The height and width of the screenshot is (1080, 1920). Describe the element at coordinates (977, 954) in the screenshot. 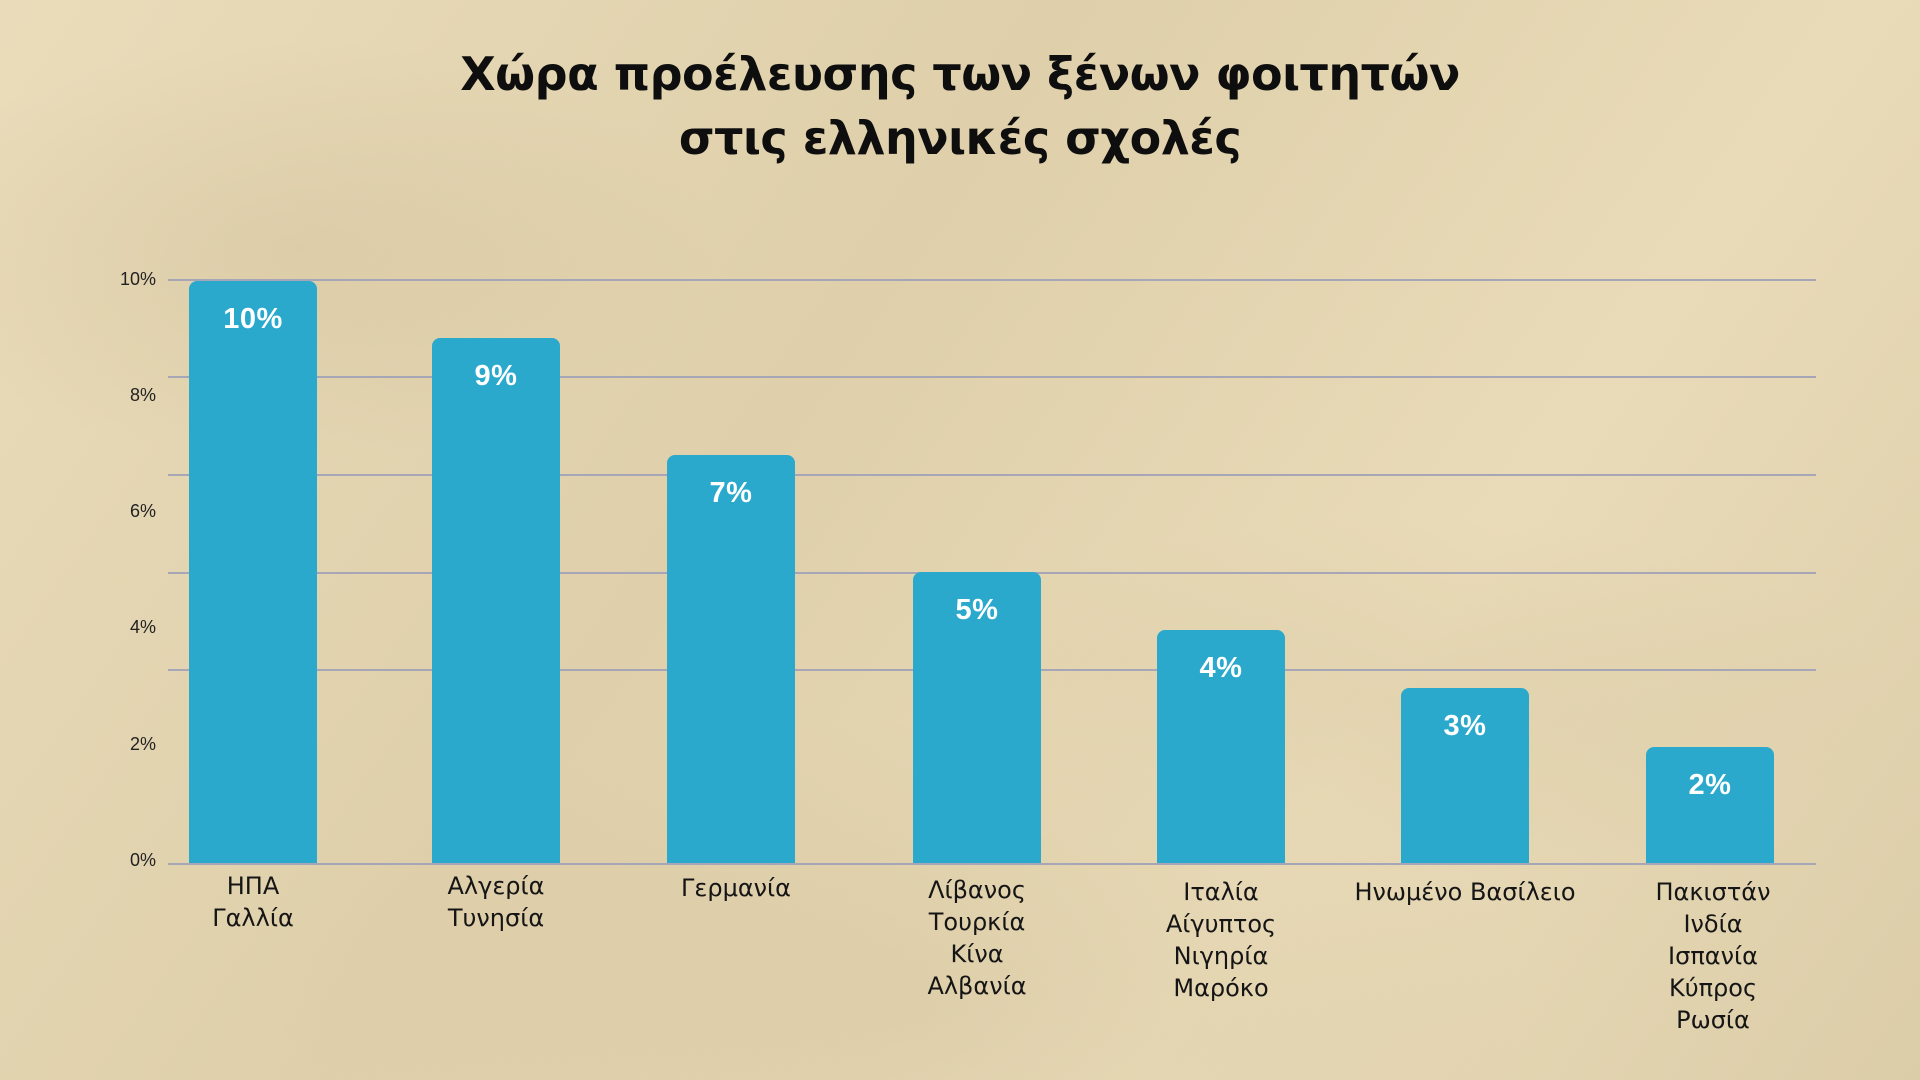

I see `x-label-line: Κίνα` at that location.